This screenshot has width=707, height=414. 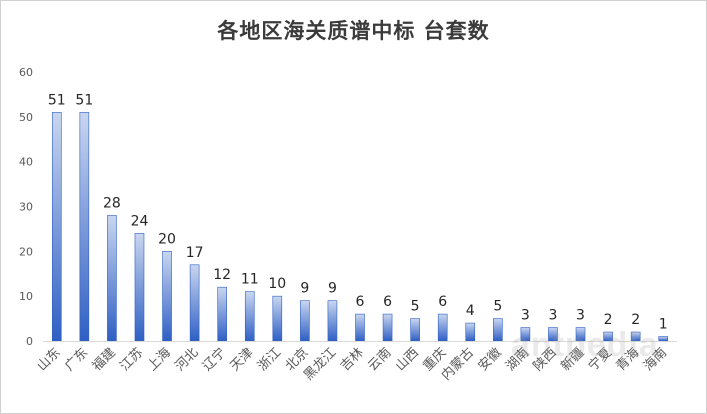 I want to click on data-label: 4, so click(x=470, y=311).